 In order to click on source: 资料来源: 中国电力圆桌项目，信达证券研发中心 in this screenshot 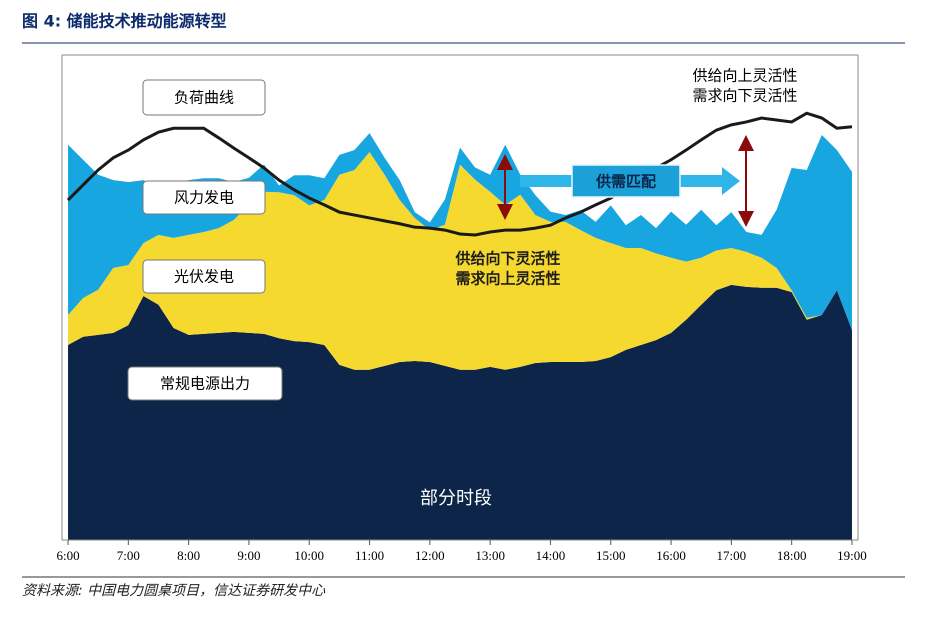, I will do `click(174, 591)`.